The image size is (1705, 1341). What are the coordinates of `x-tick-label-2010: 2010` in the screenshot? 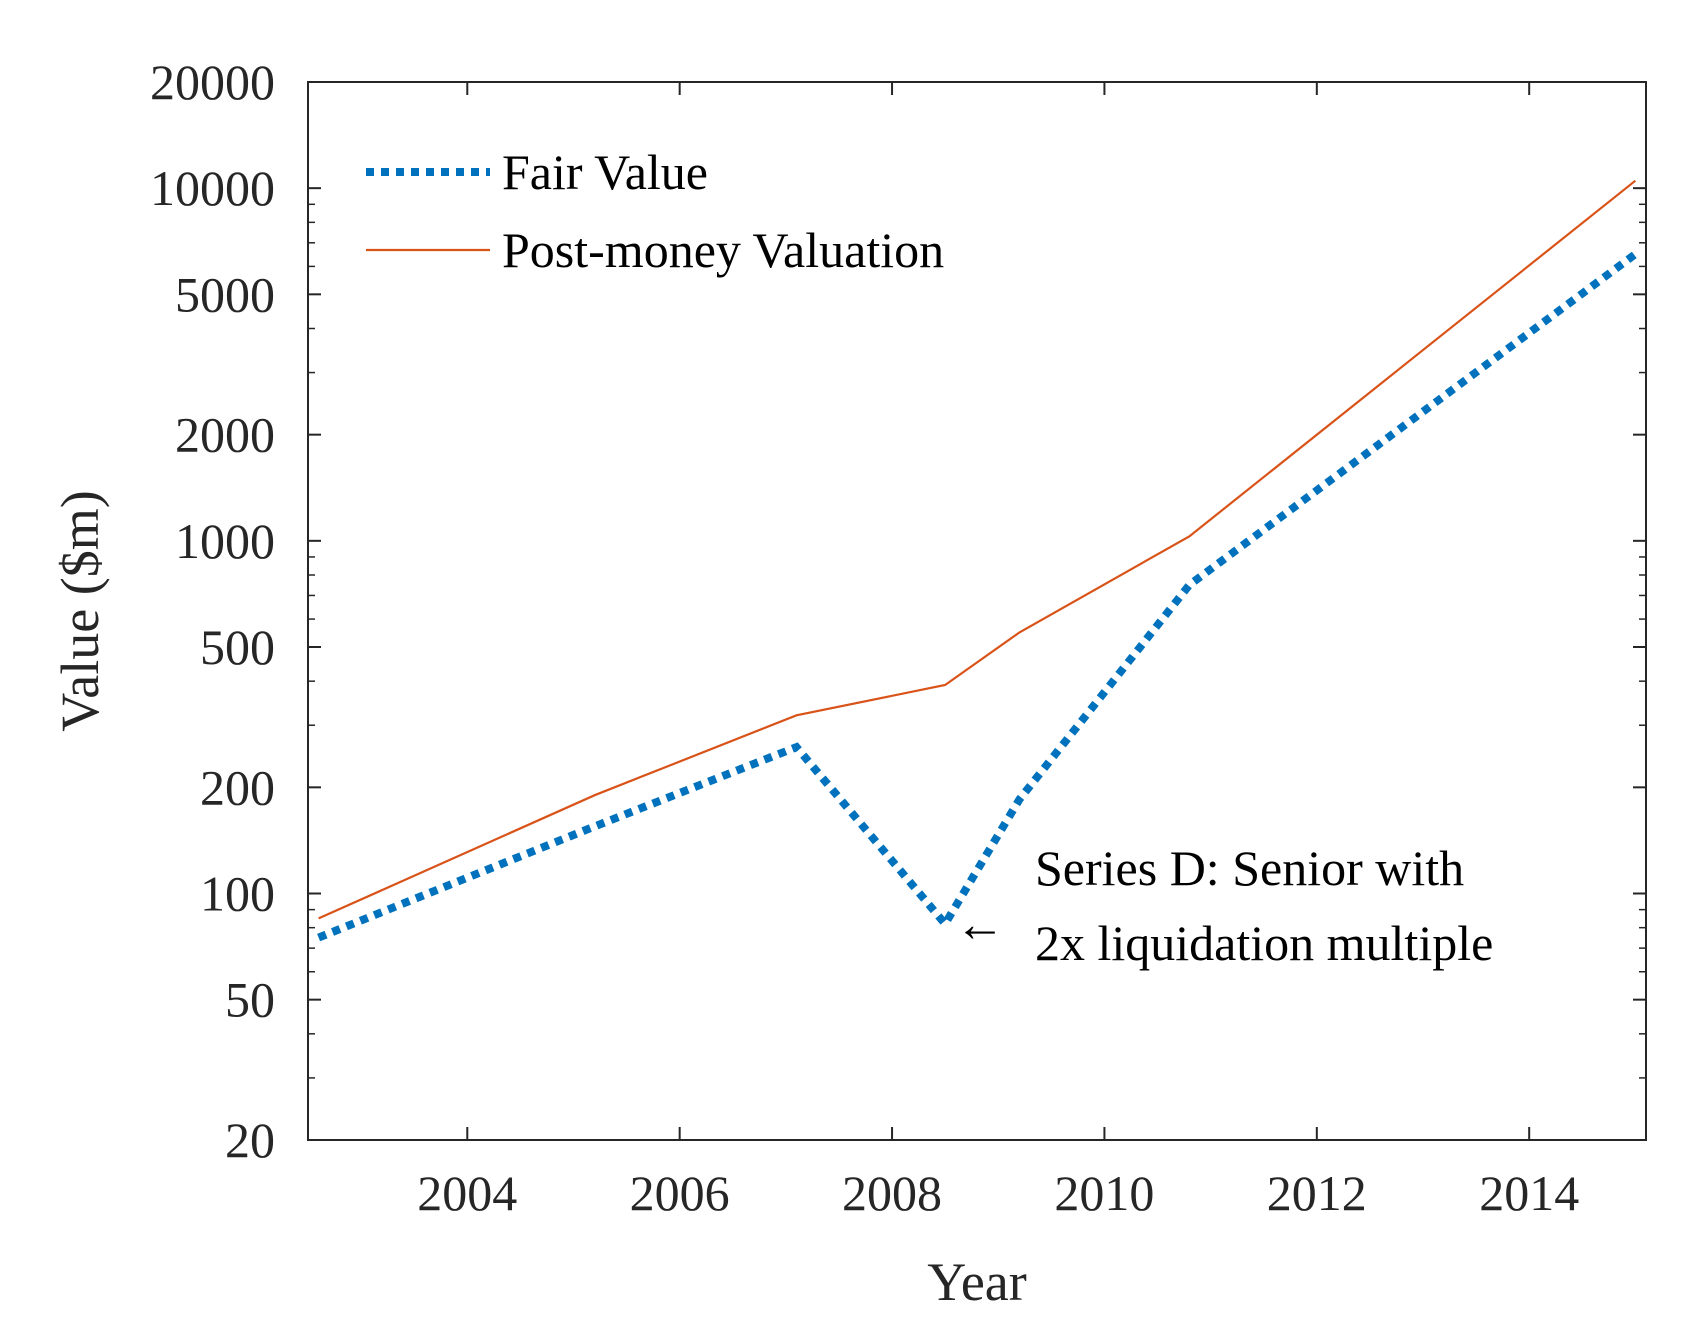 It's located at (1104, 1193).